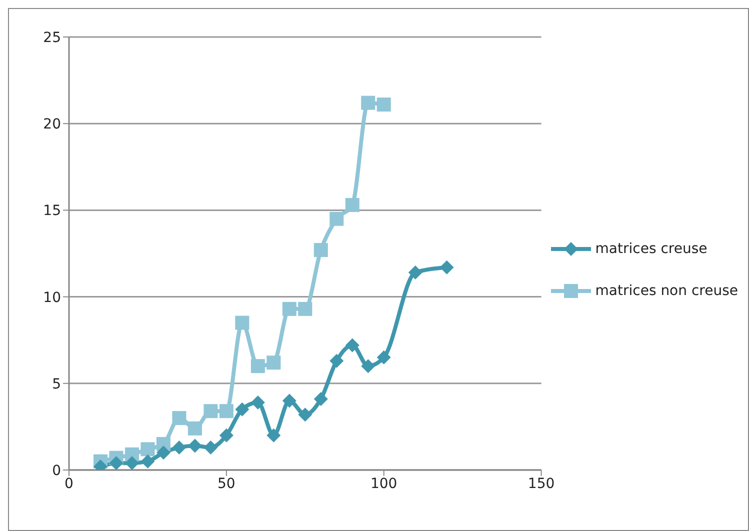 The width and height of the screenshot is (749, 531). Describe the element at coordinates (52, 38) in the screenshot. I see `y-tick-label: 25` at that location.